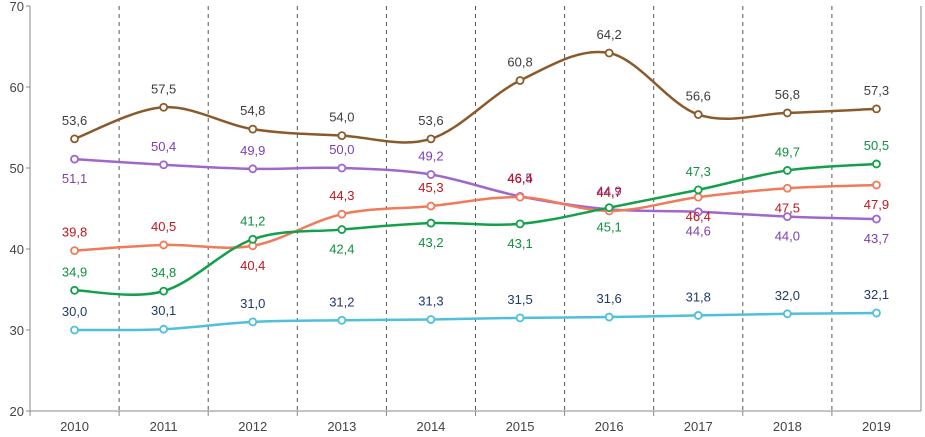 This screenshot has width=925, height=437. Describe the element at coordinates (252, 150) in the screenshot. I see `data-label-purple: 49,9` at that location.